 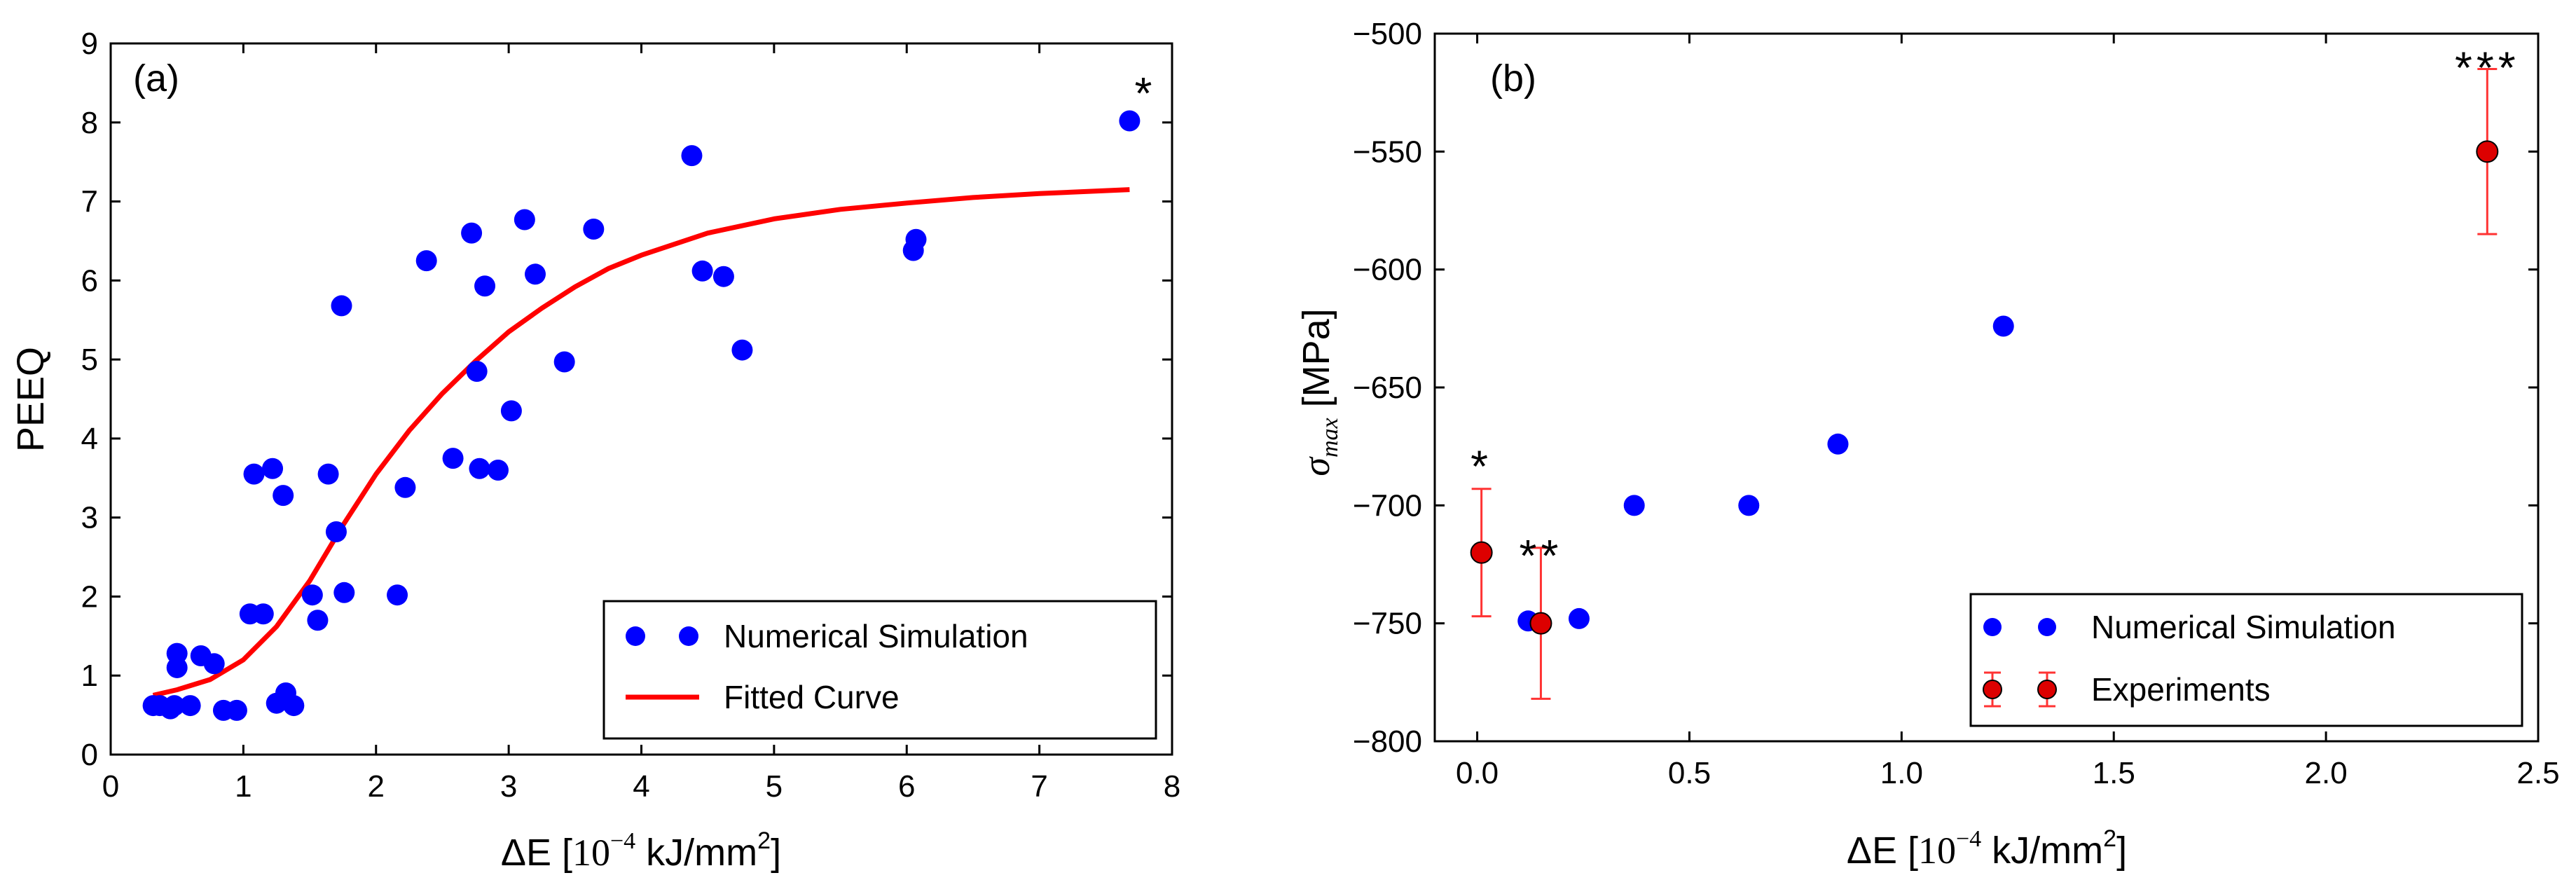 What do you see at coordinates (2047, 689) in the screenshot?
I see `panel-b-legend-errorbar-marker-right` at bounding box center [2047, 689].